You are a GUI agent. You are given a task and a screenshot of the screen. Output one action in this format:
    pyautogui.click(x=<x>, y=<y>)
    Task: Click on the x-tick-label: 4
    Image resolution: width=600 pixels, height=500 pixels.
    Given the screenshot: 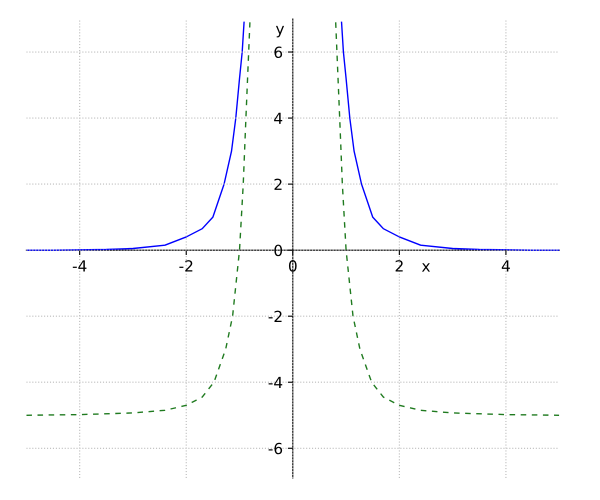 What is the action you would take?
    pyautogui.click(x=506, y=266)
    